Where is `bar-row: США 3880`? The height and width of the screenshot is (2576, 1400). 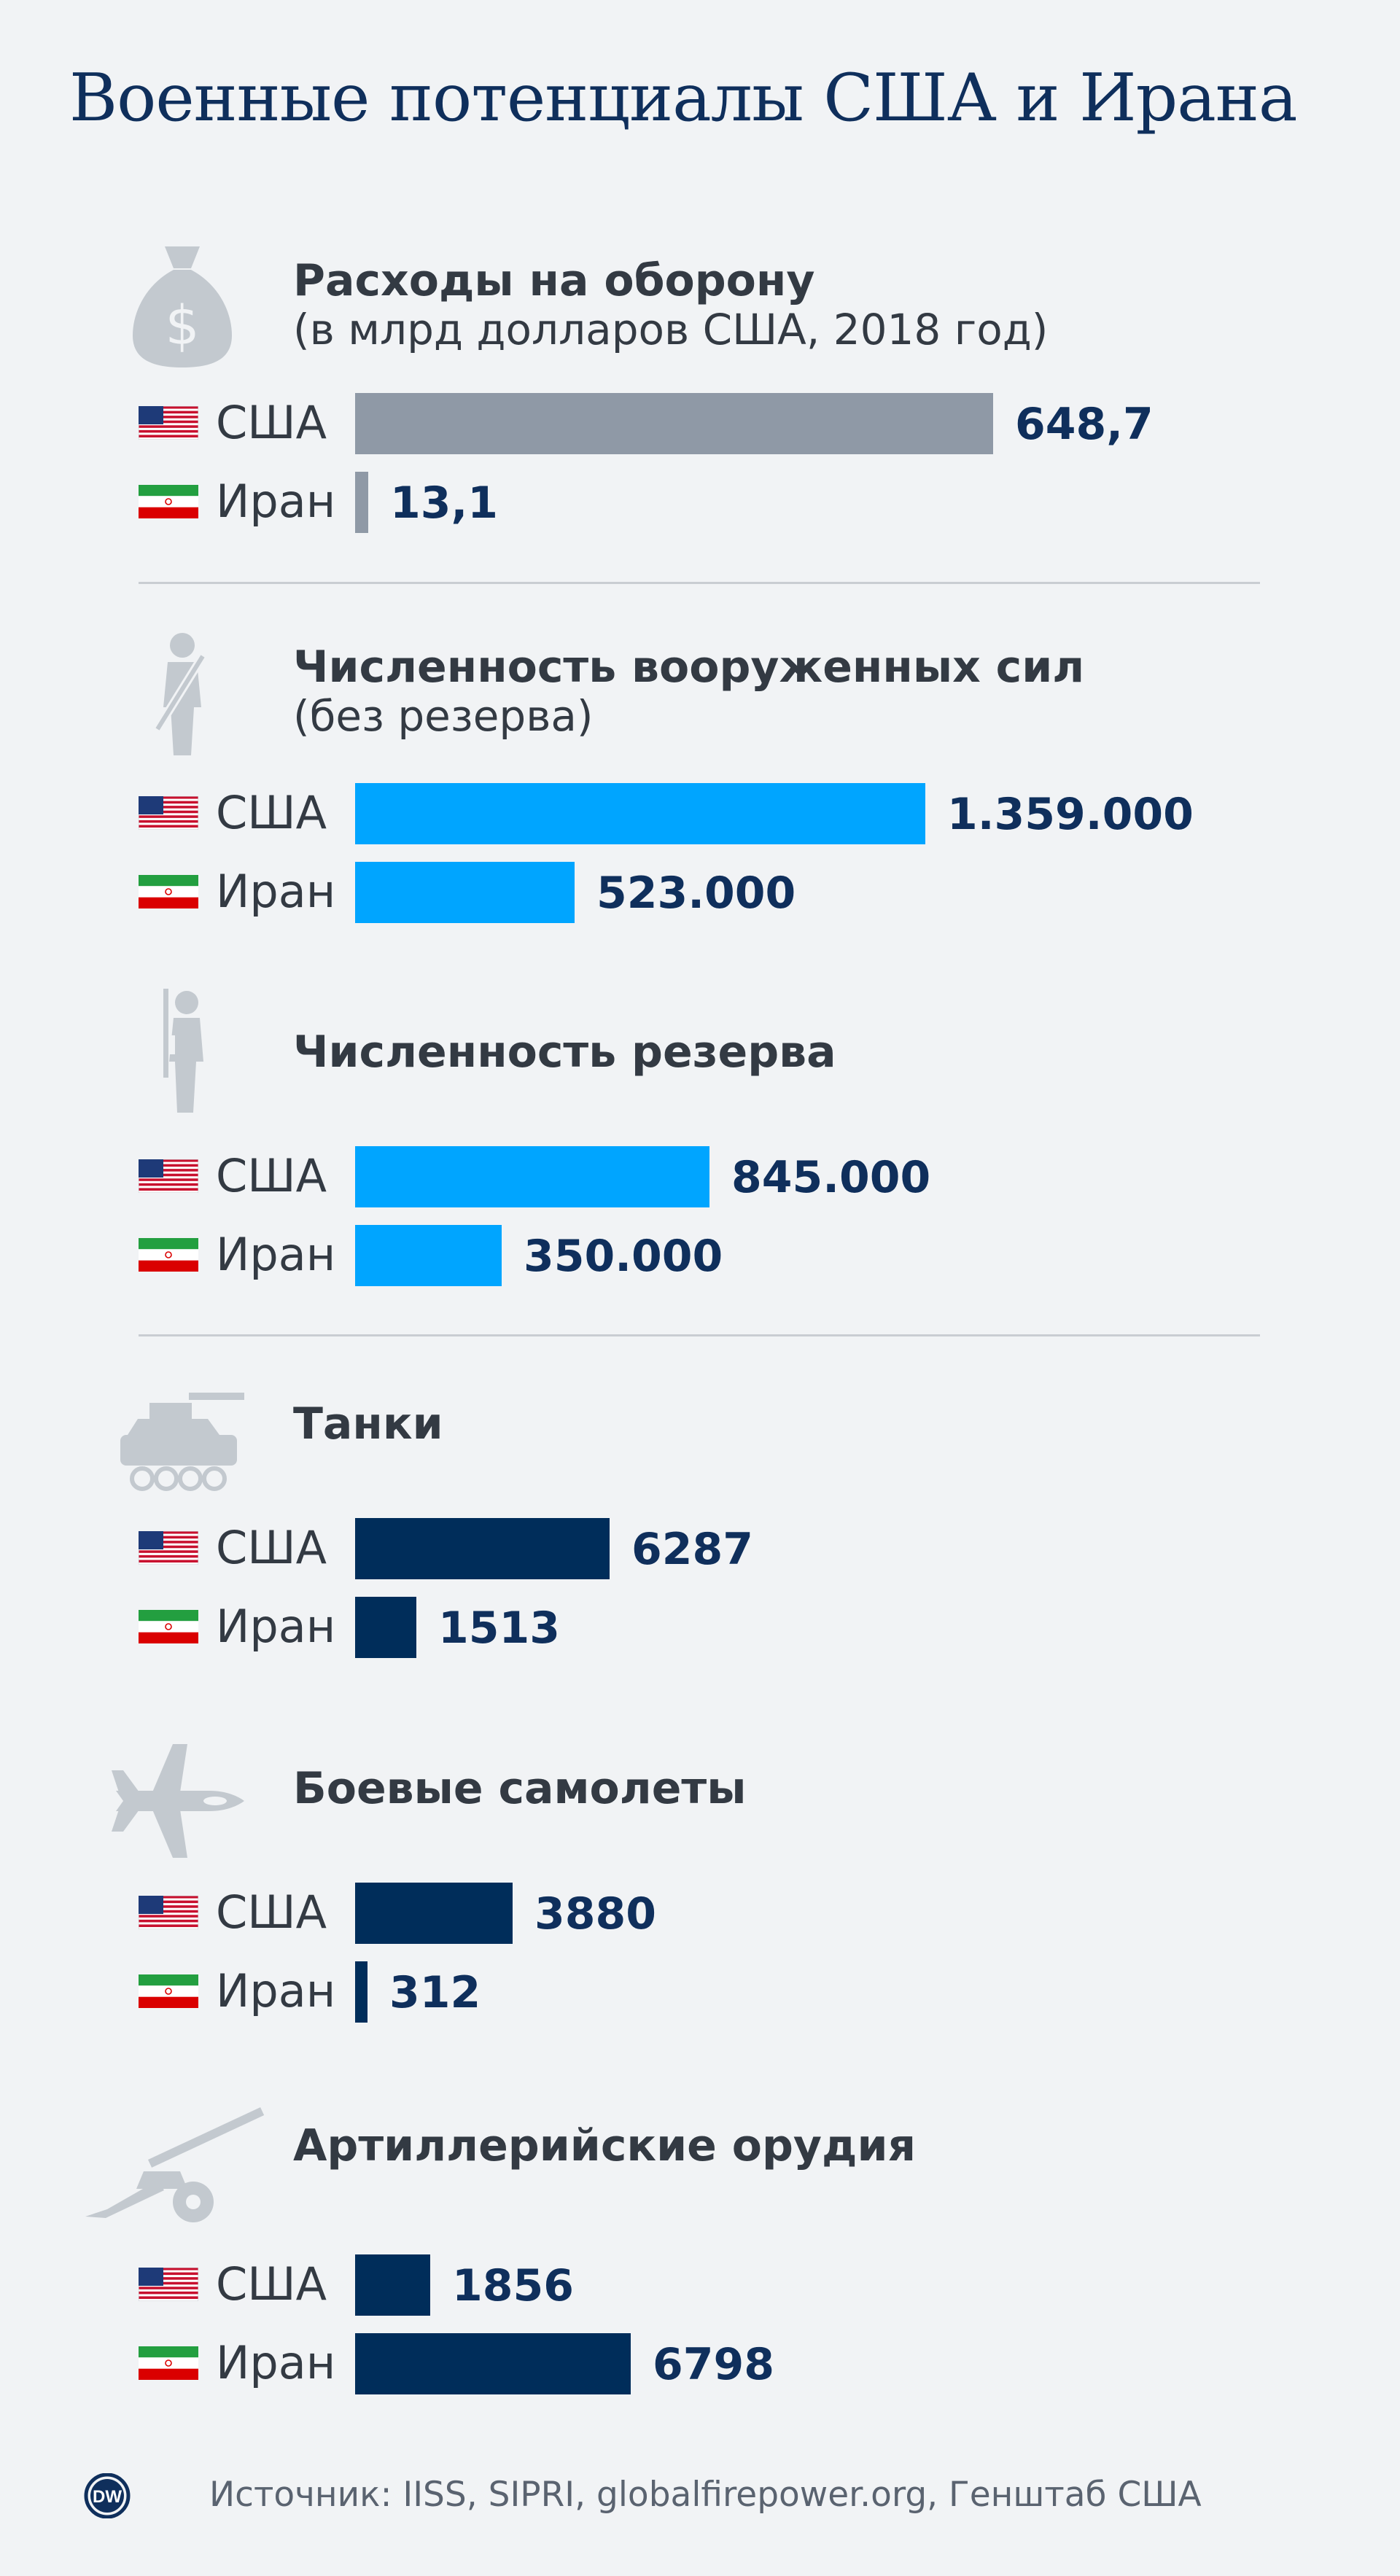 bar-row: США 3880 is located at coordinates (700, 1912).